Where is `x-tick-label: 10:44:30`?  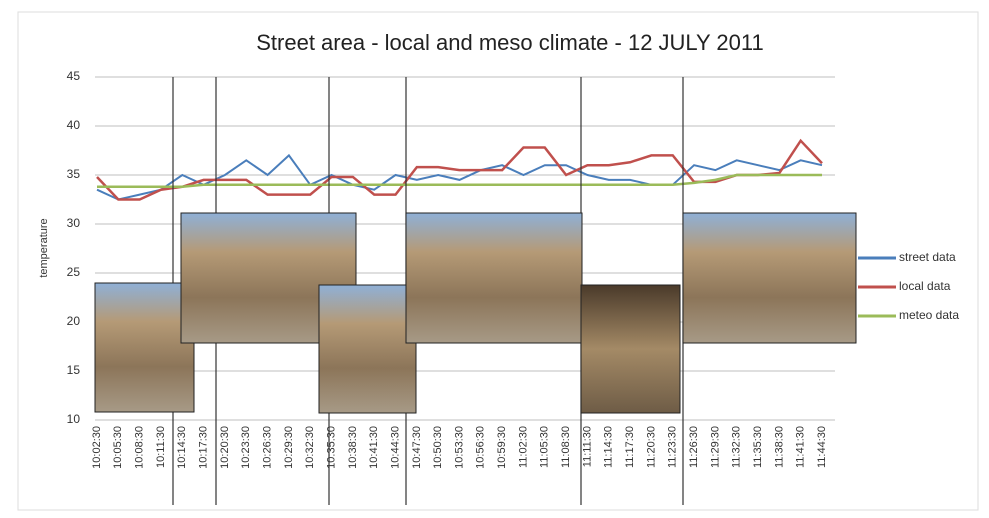 x-tick-label: 10:44:30 is located at coordinates (395, 447).